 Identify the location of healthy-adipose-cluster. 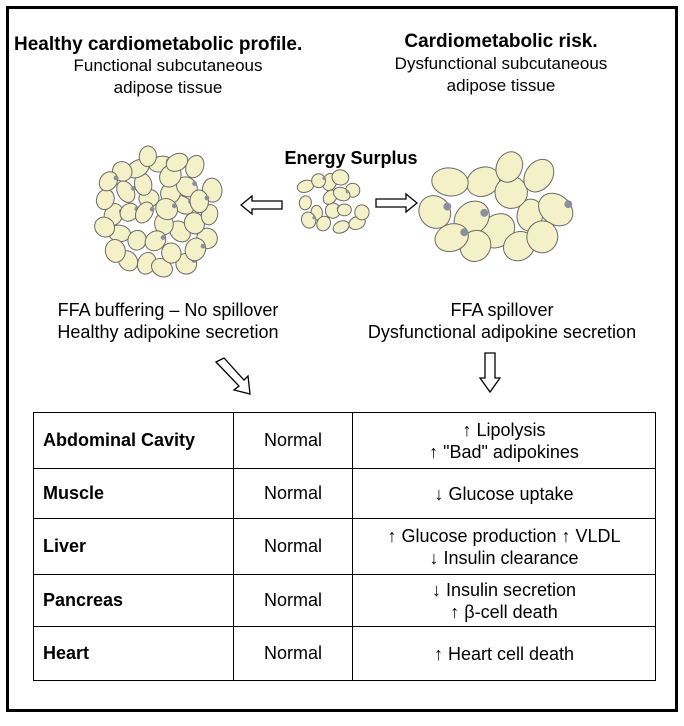
(158, 211).